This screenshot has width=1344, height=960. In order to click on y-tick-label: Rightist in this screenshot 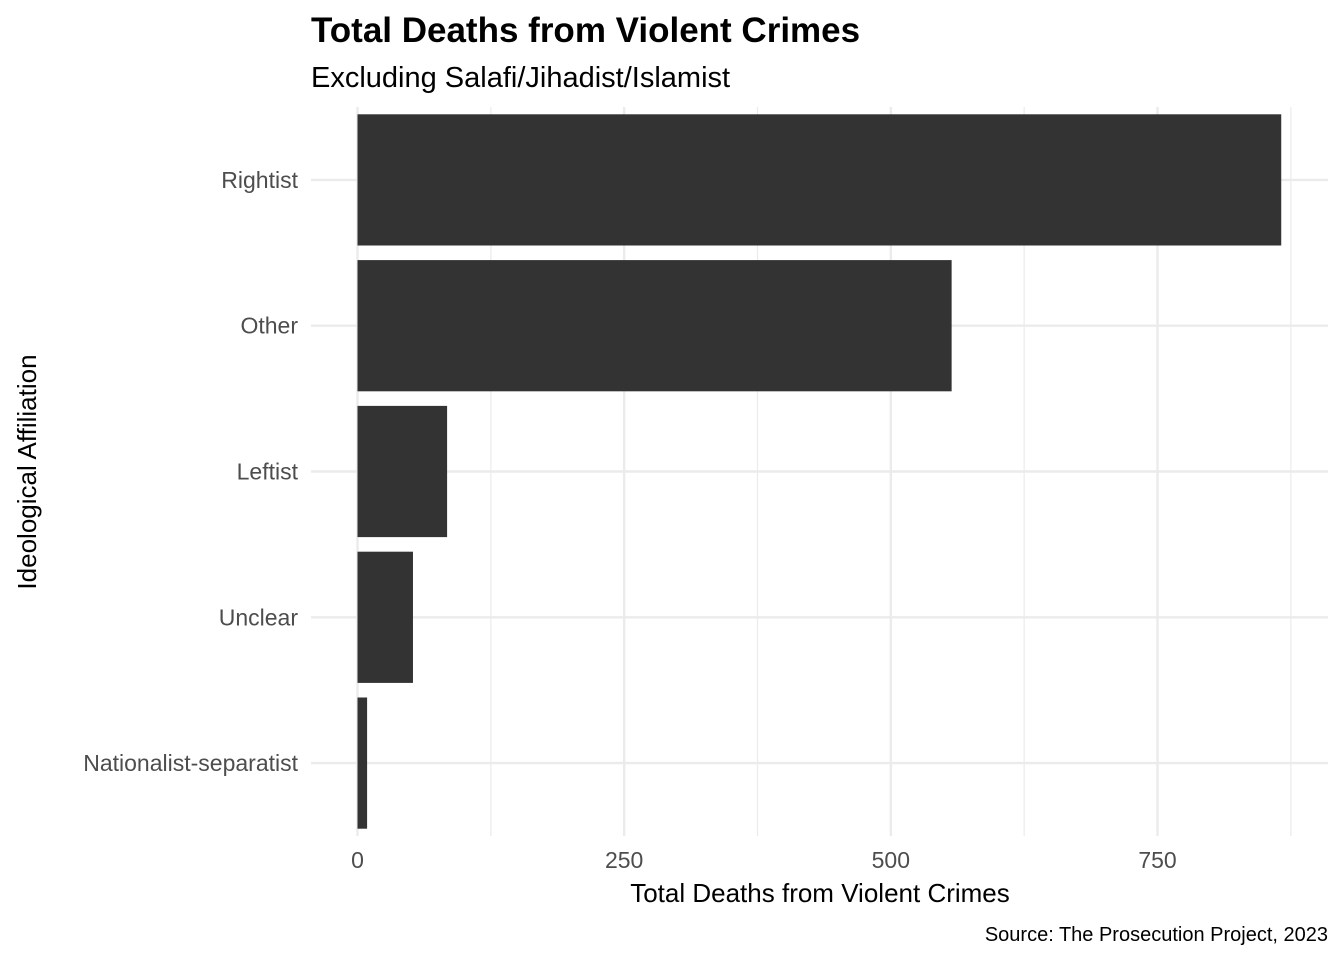, I will do `click(259, 180)`.